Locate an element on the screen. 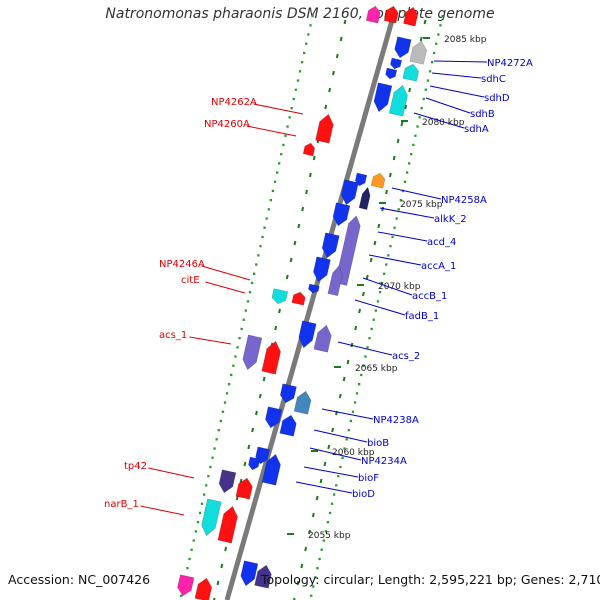 The image size is (600, 600). gene-label-reverse: acs_1 is located at coordinates (173, 335).